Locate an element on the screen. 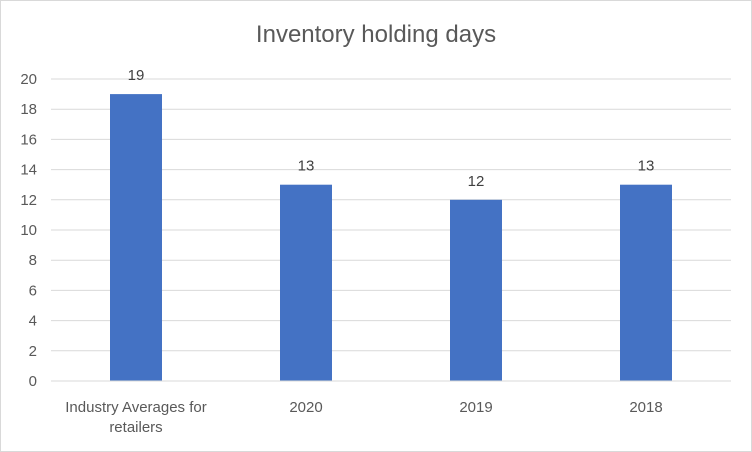 This screenshot has width=752, height=452. x-tick-label: retailers is located at coordinates (135, 427).